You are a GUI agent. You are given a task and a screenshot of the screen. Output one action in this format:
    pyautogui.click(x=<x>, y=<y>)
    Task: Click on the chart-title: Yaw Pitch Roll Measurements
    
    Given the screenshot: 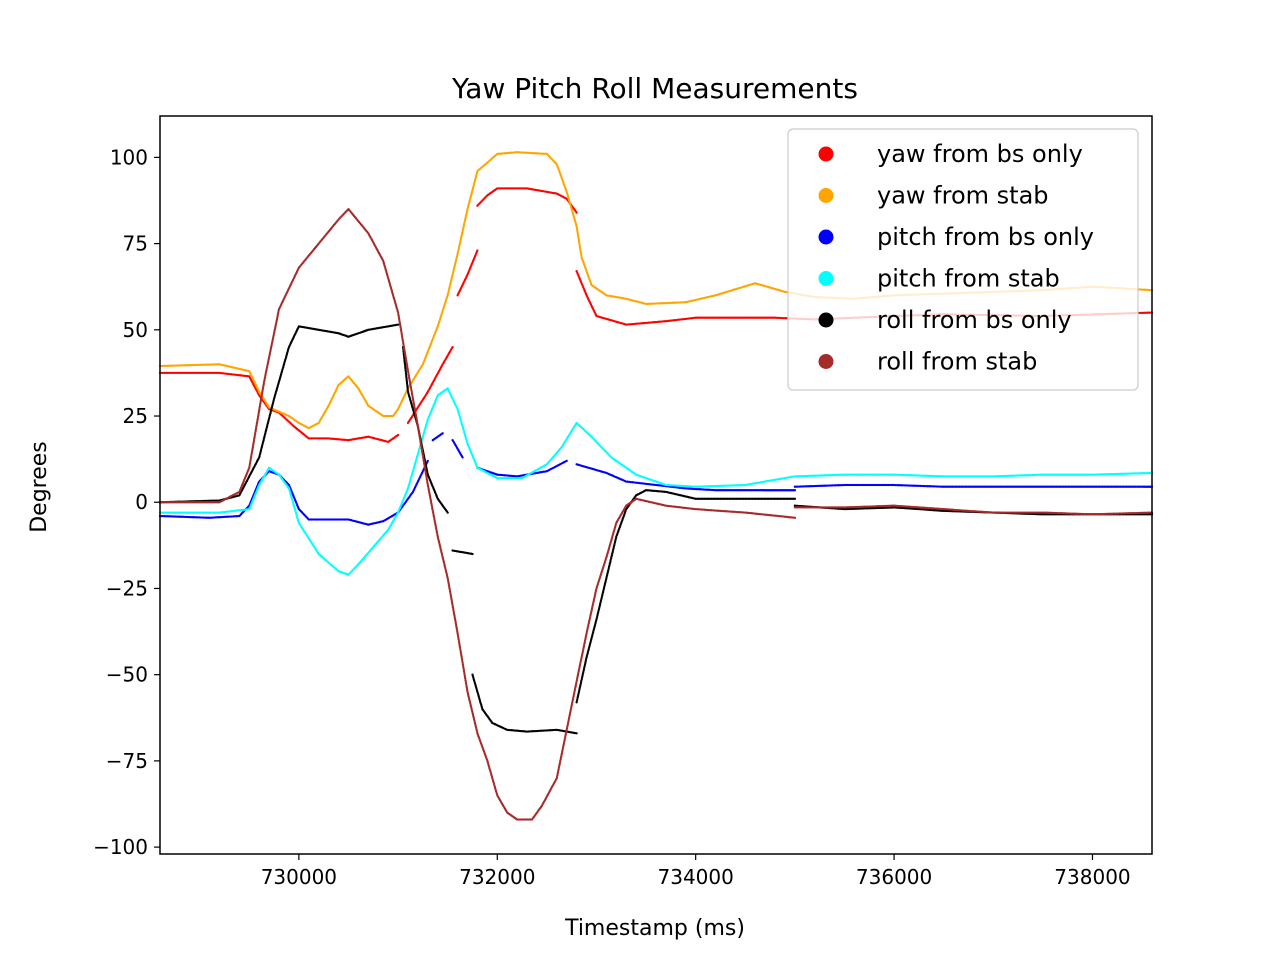 What is the action you would take?
    pyautogui.click(x=654, y=88)
    